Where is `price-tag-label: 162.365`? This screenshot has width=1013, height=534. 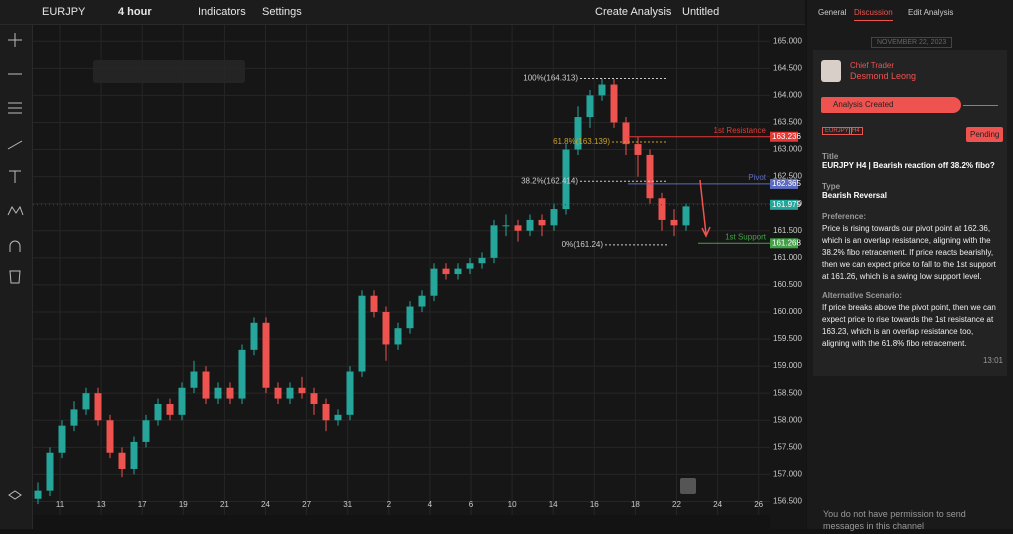
price-tag-label: 162.365 is located at coordinates (786, 183).